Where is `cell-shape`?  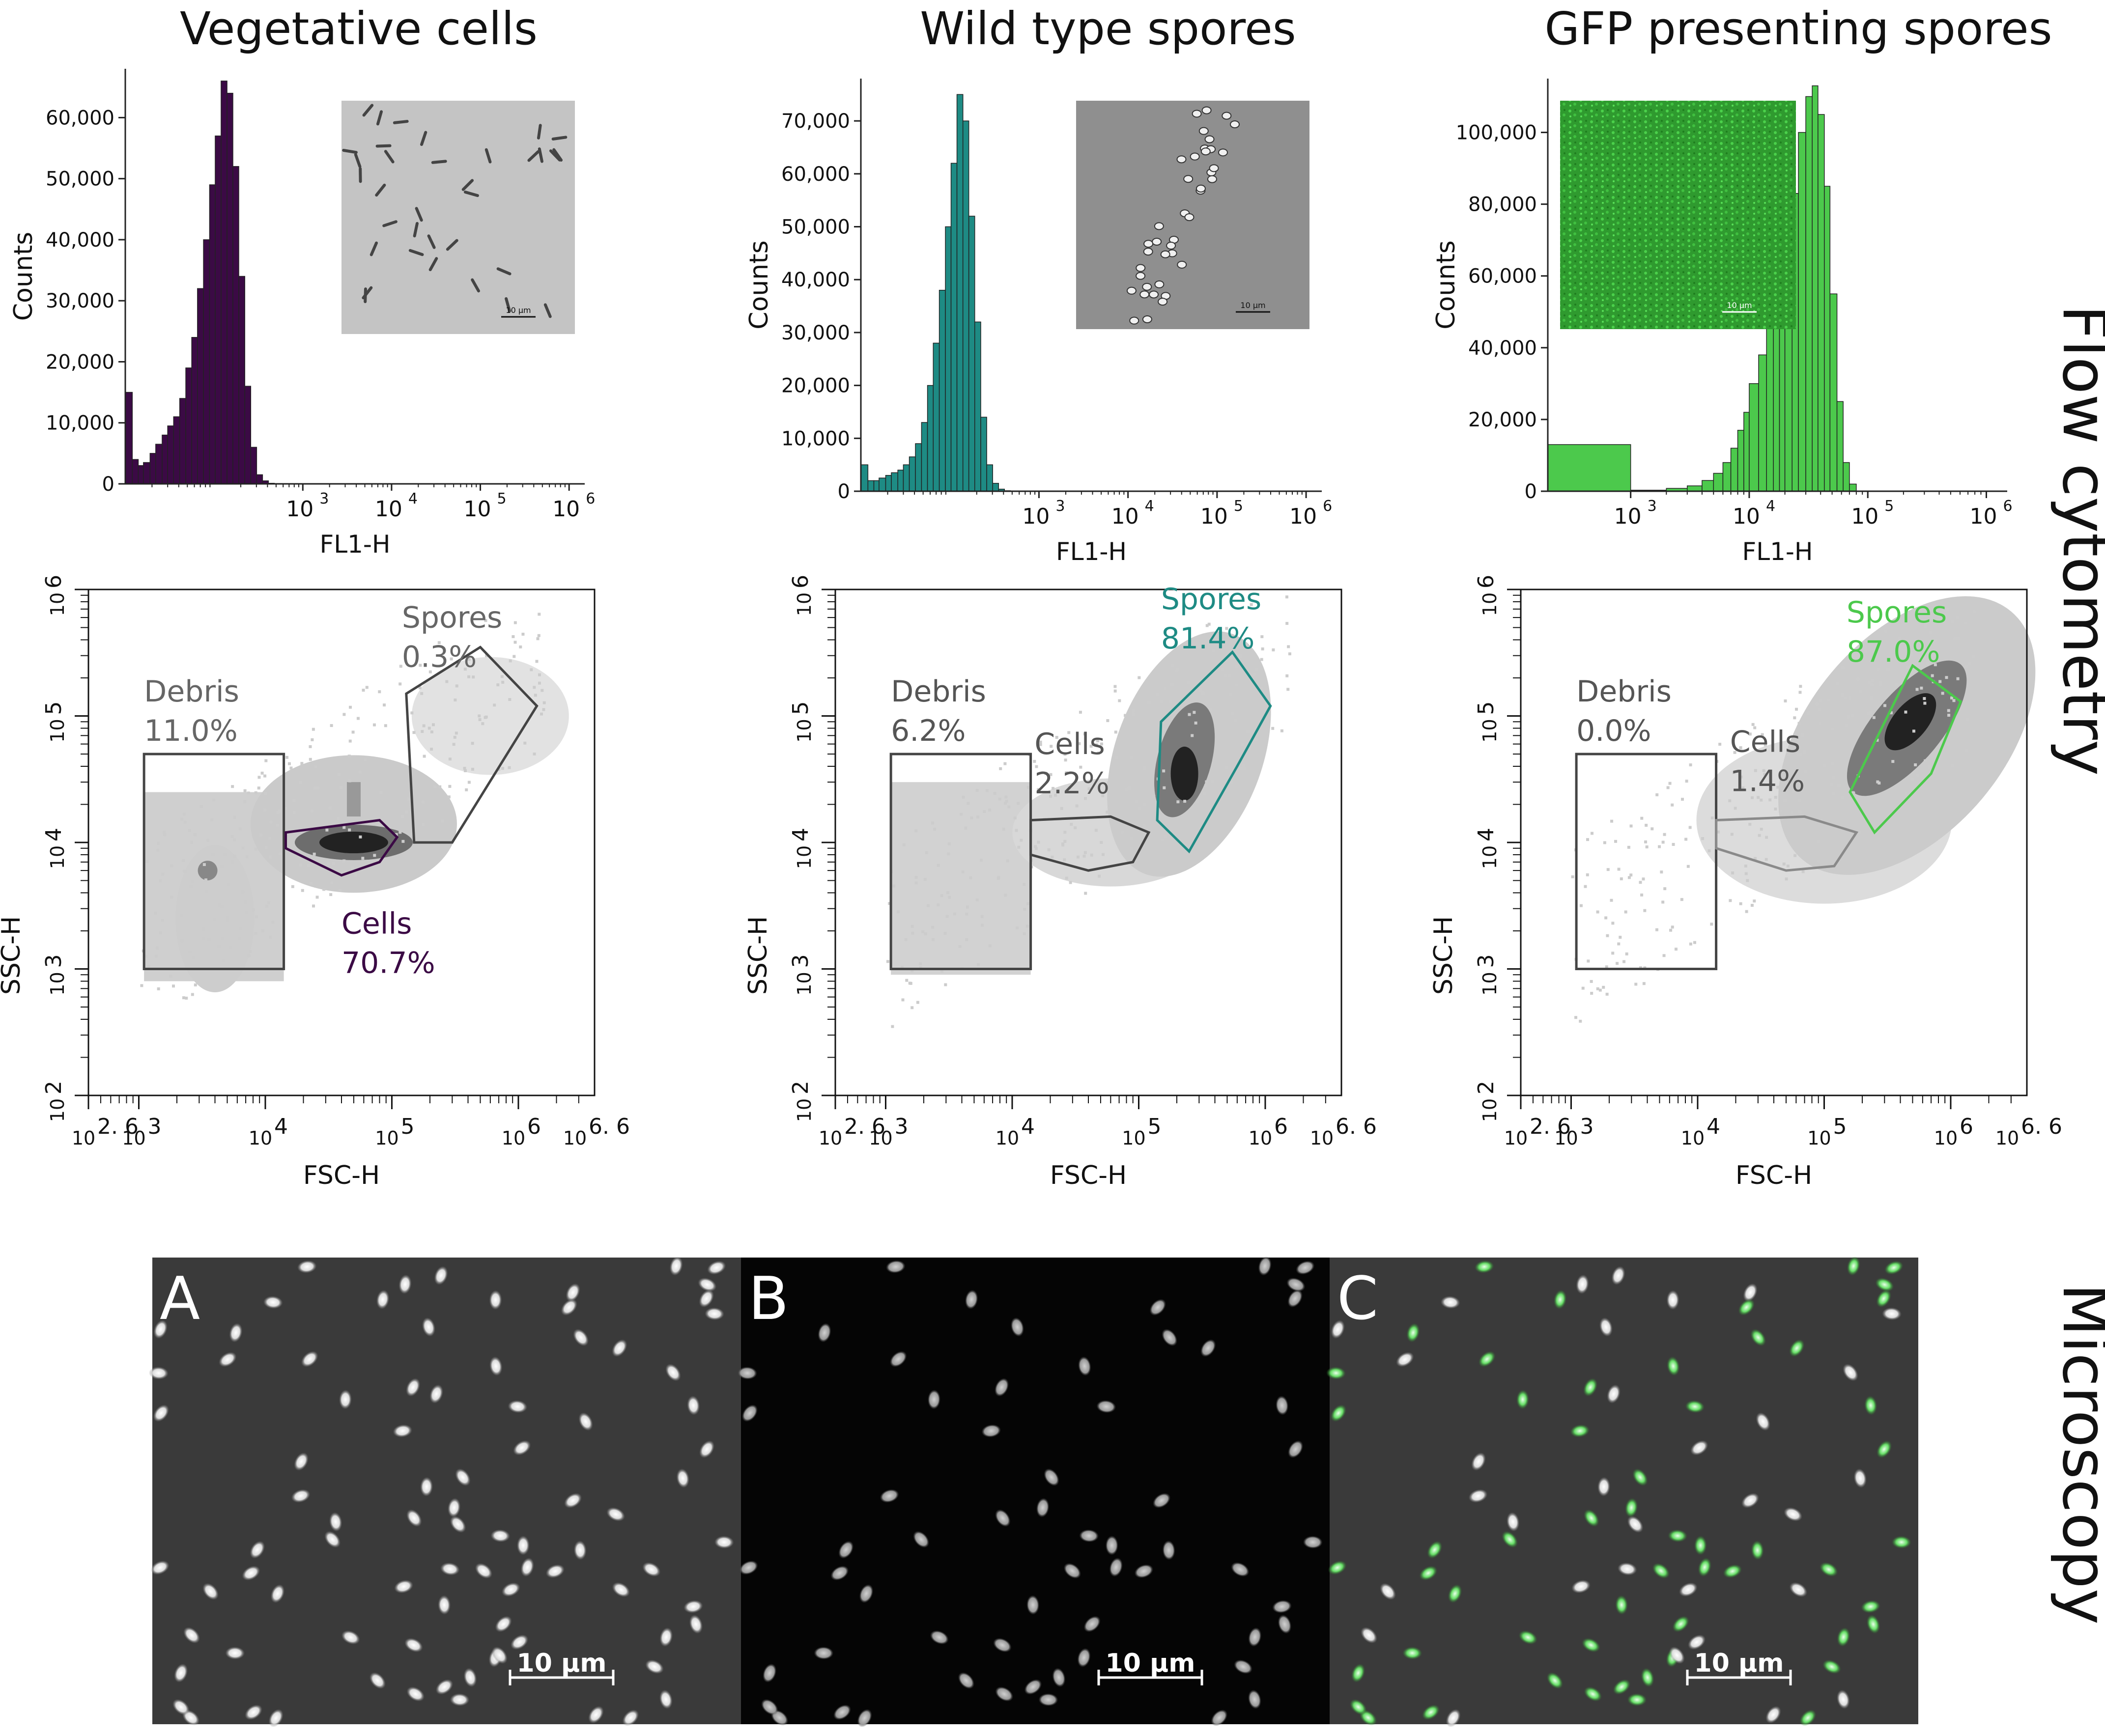
cell-shape is located at coordinates (389, 157).